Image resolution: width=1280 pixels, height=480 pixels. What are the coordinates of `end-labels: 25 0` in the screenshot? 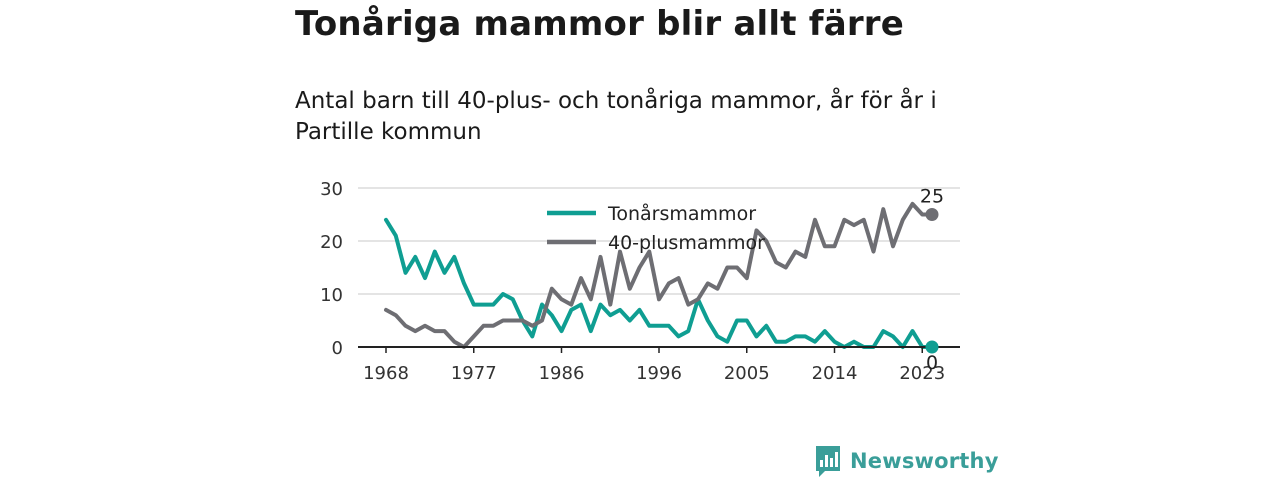 It's located at (932, 280).